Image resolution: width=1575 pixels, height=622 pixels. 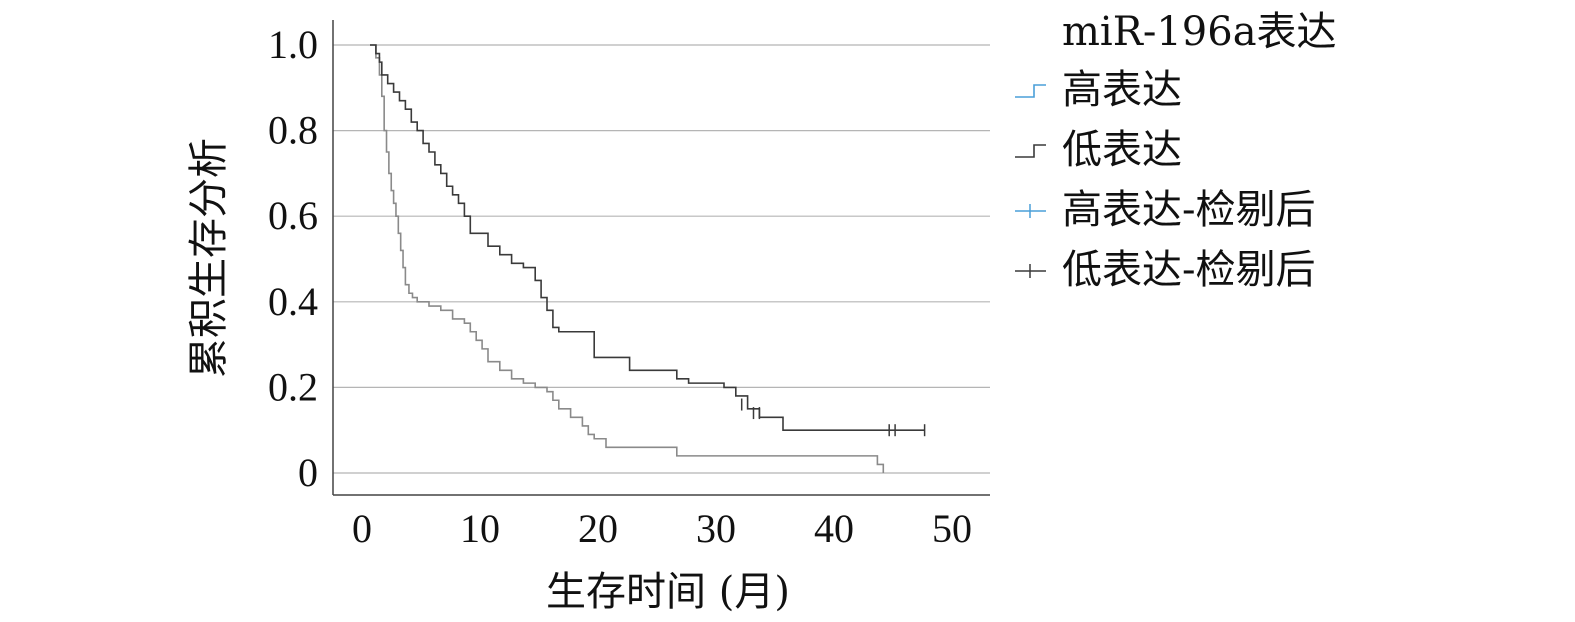 I want to click on legend-entry: 低表达, so click(x=1098, y=150).